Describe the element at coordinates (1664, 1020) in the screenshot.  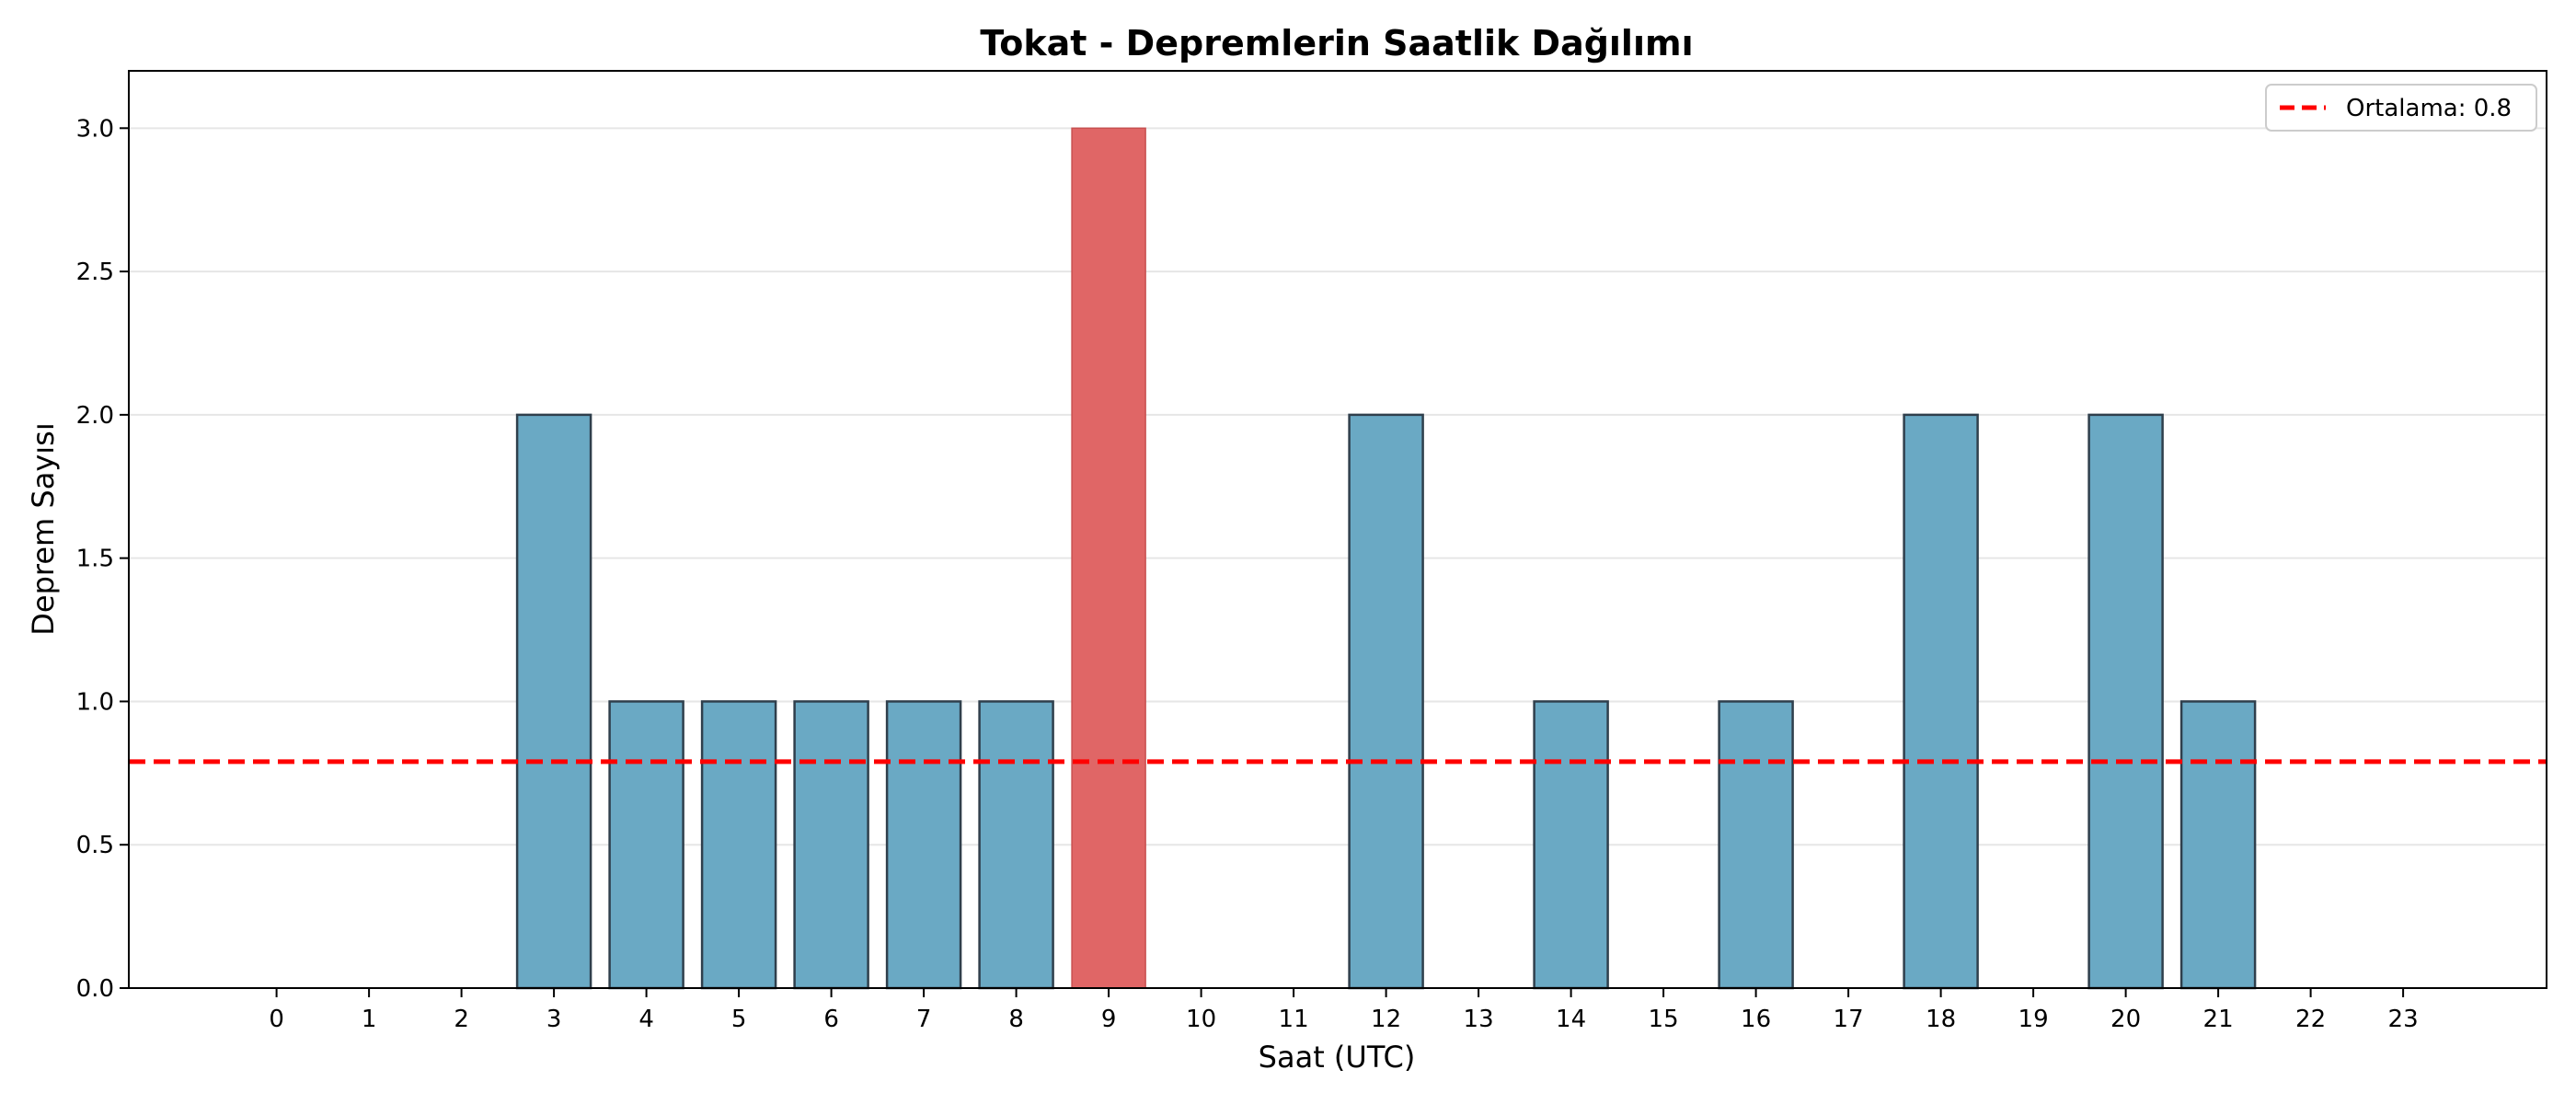
I see `x-tick-label: 15` at that location.